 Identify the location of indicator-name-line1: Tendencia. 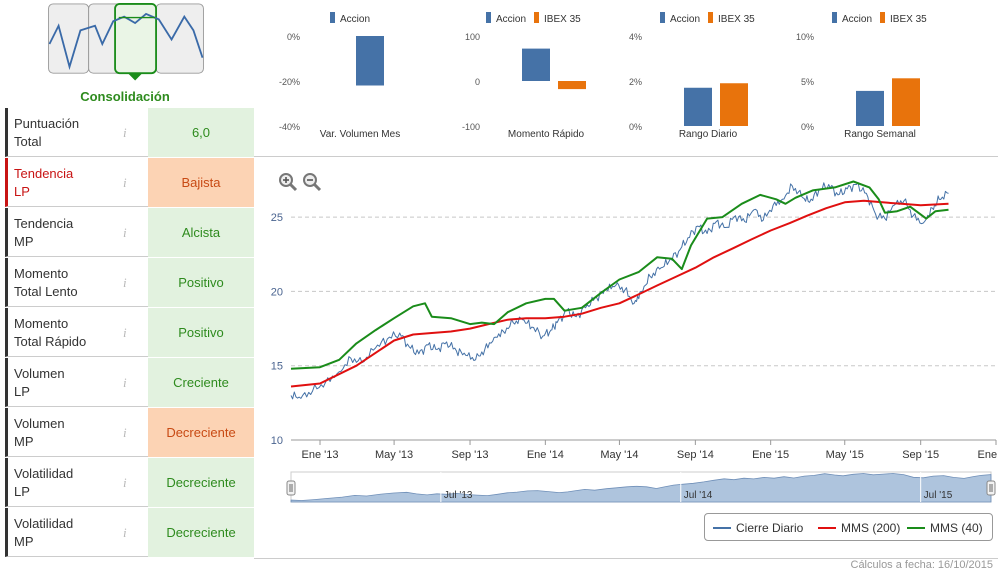
(44, 173).